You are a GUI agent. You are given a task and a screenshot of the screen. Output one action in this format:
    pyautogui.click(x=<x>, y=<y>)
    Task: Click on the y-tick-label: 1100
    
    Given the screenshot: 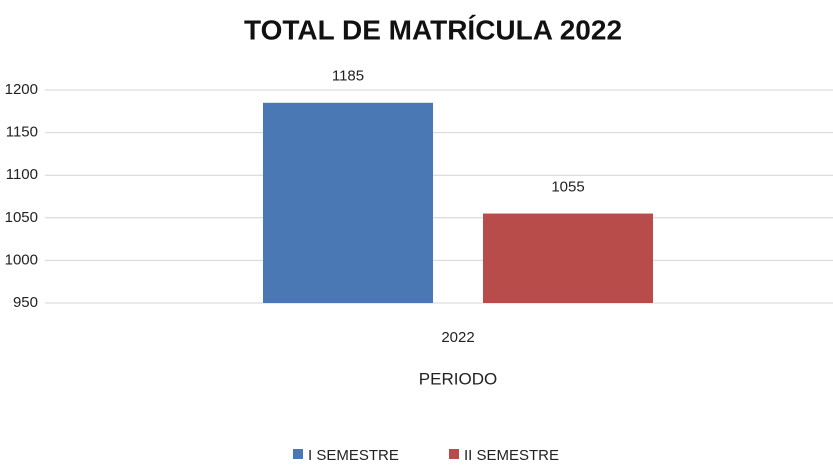 What is the action you would take?
    pyautogui.click(x=22, y=174)
    